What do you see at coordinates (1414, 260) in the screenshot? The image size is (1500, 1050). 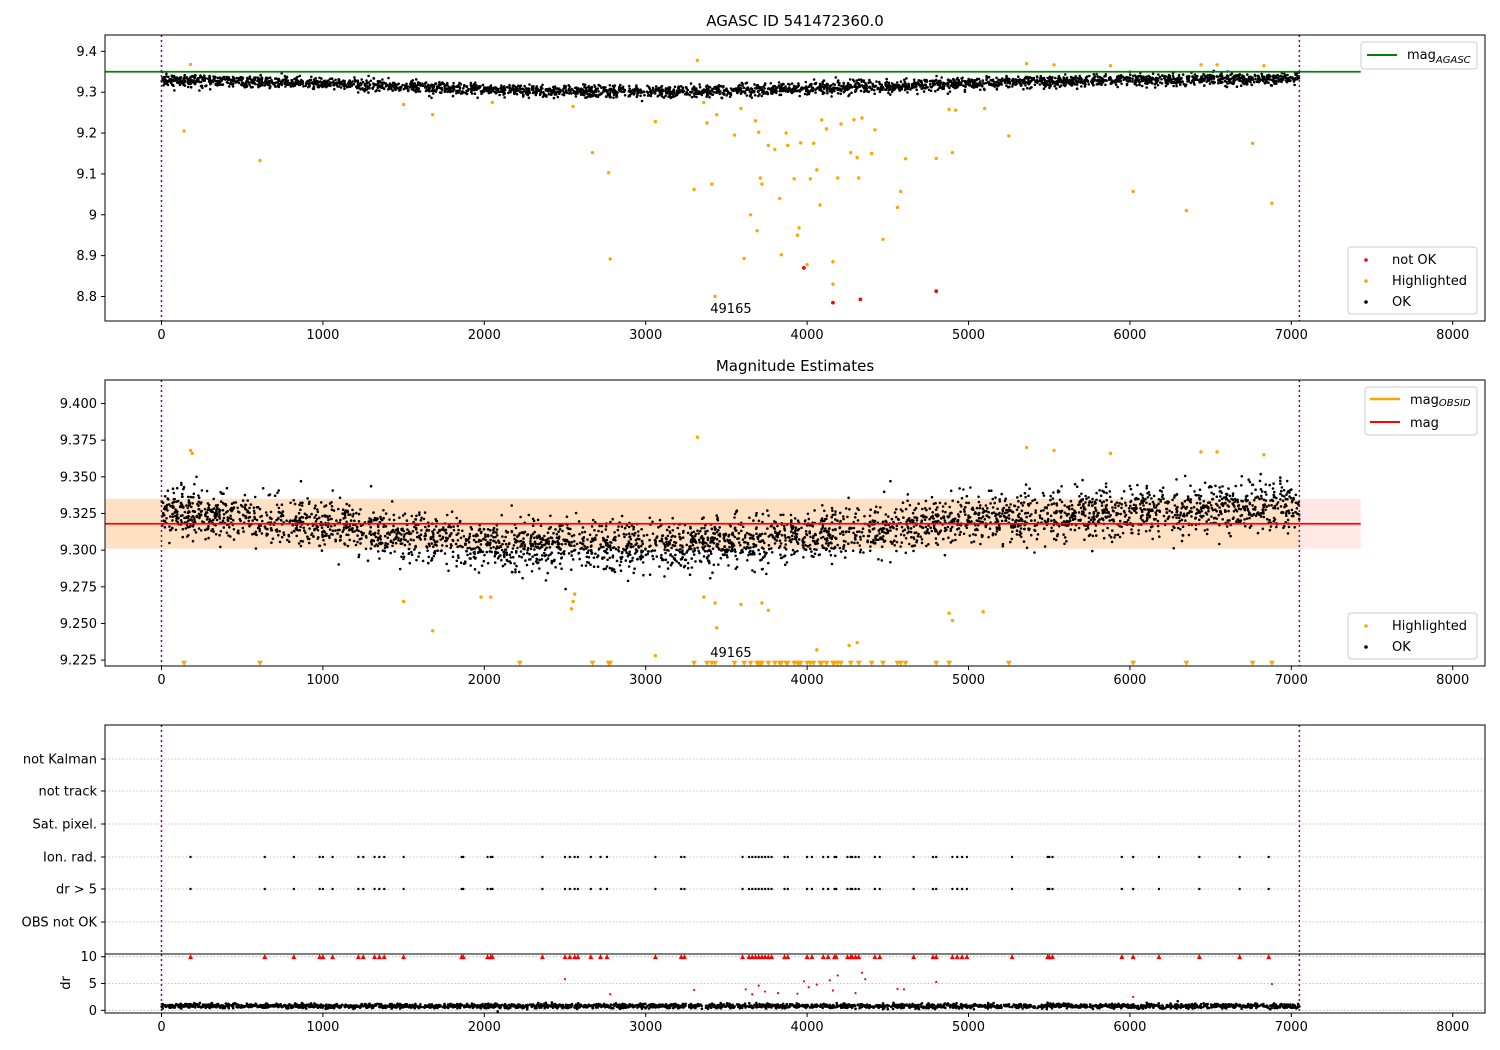 I see `legend-label-not-ok: not OK` at bounding box center [1414, 260].